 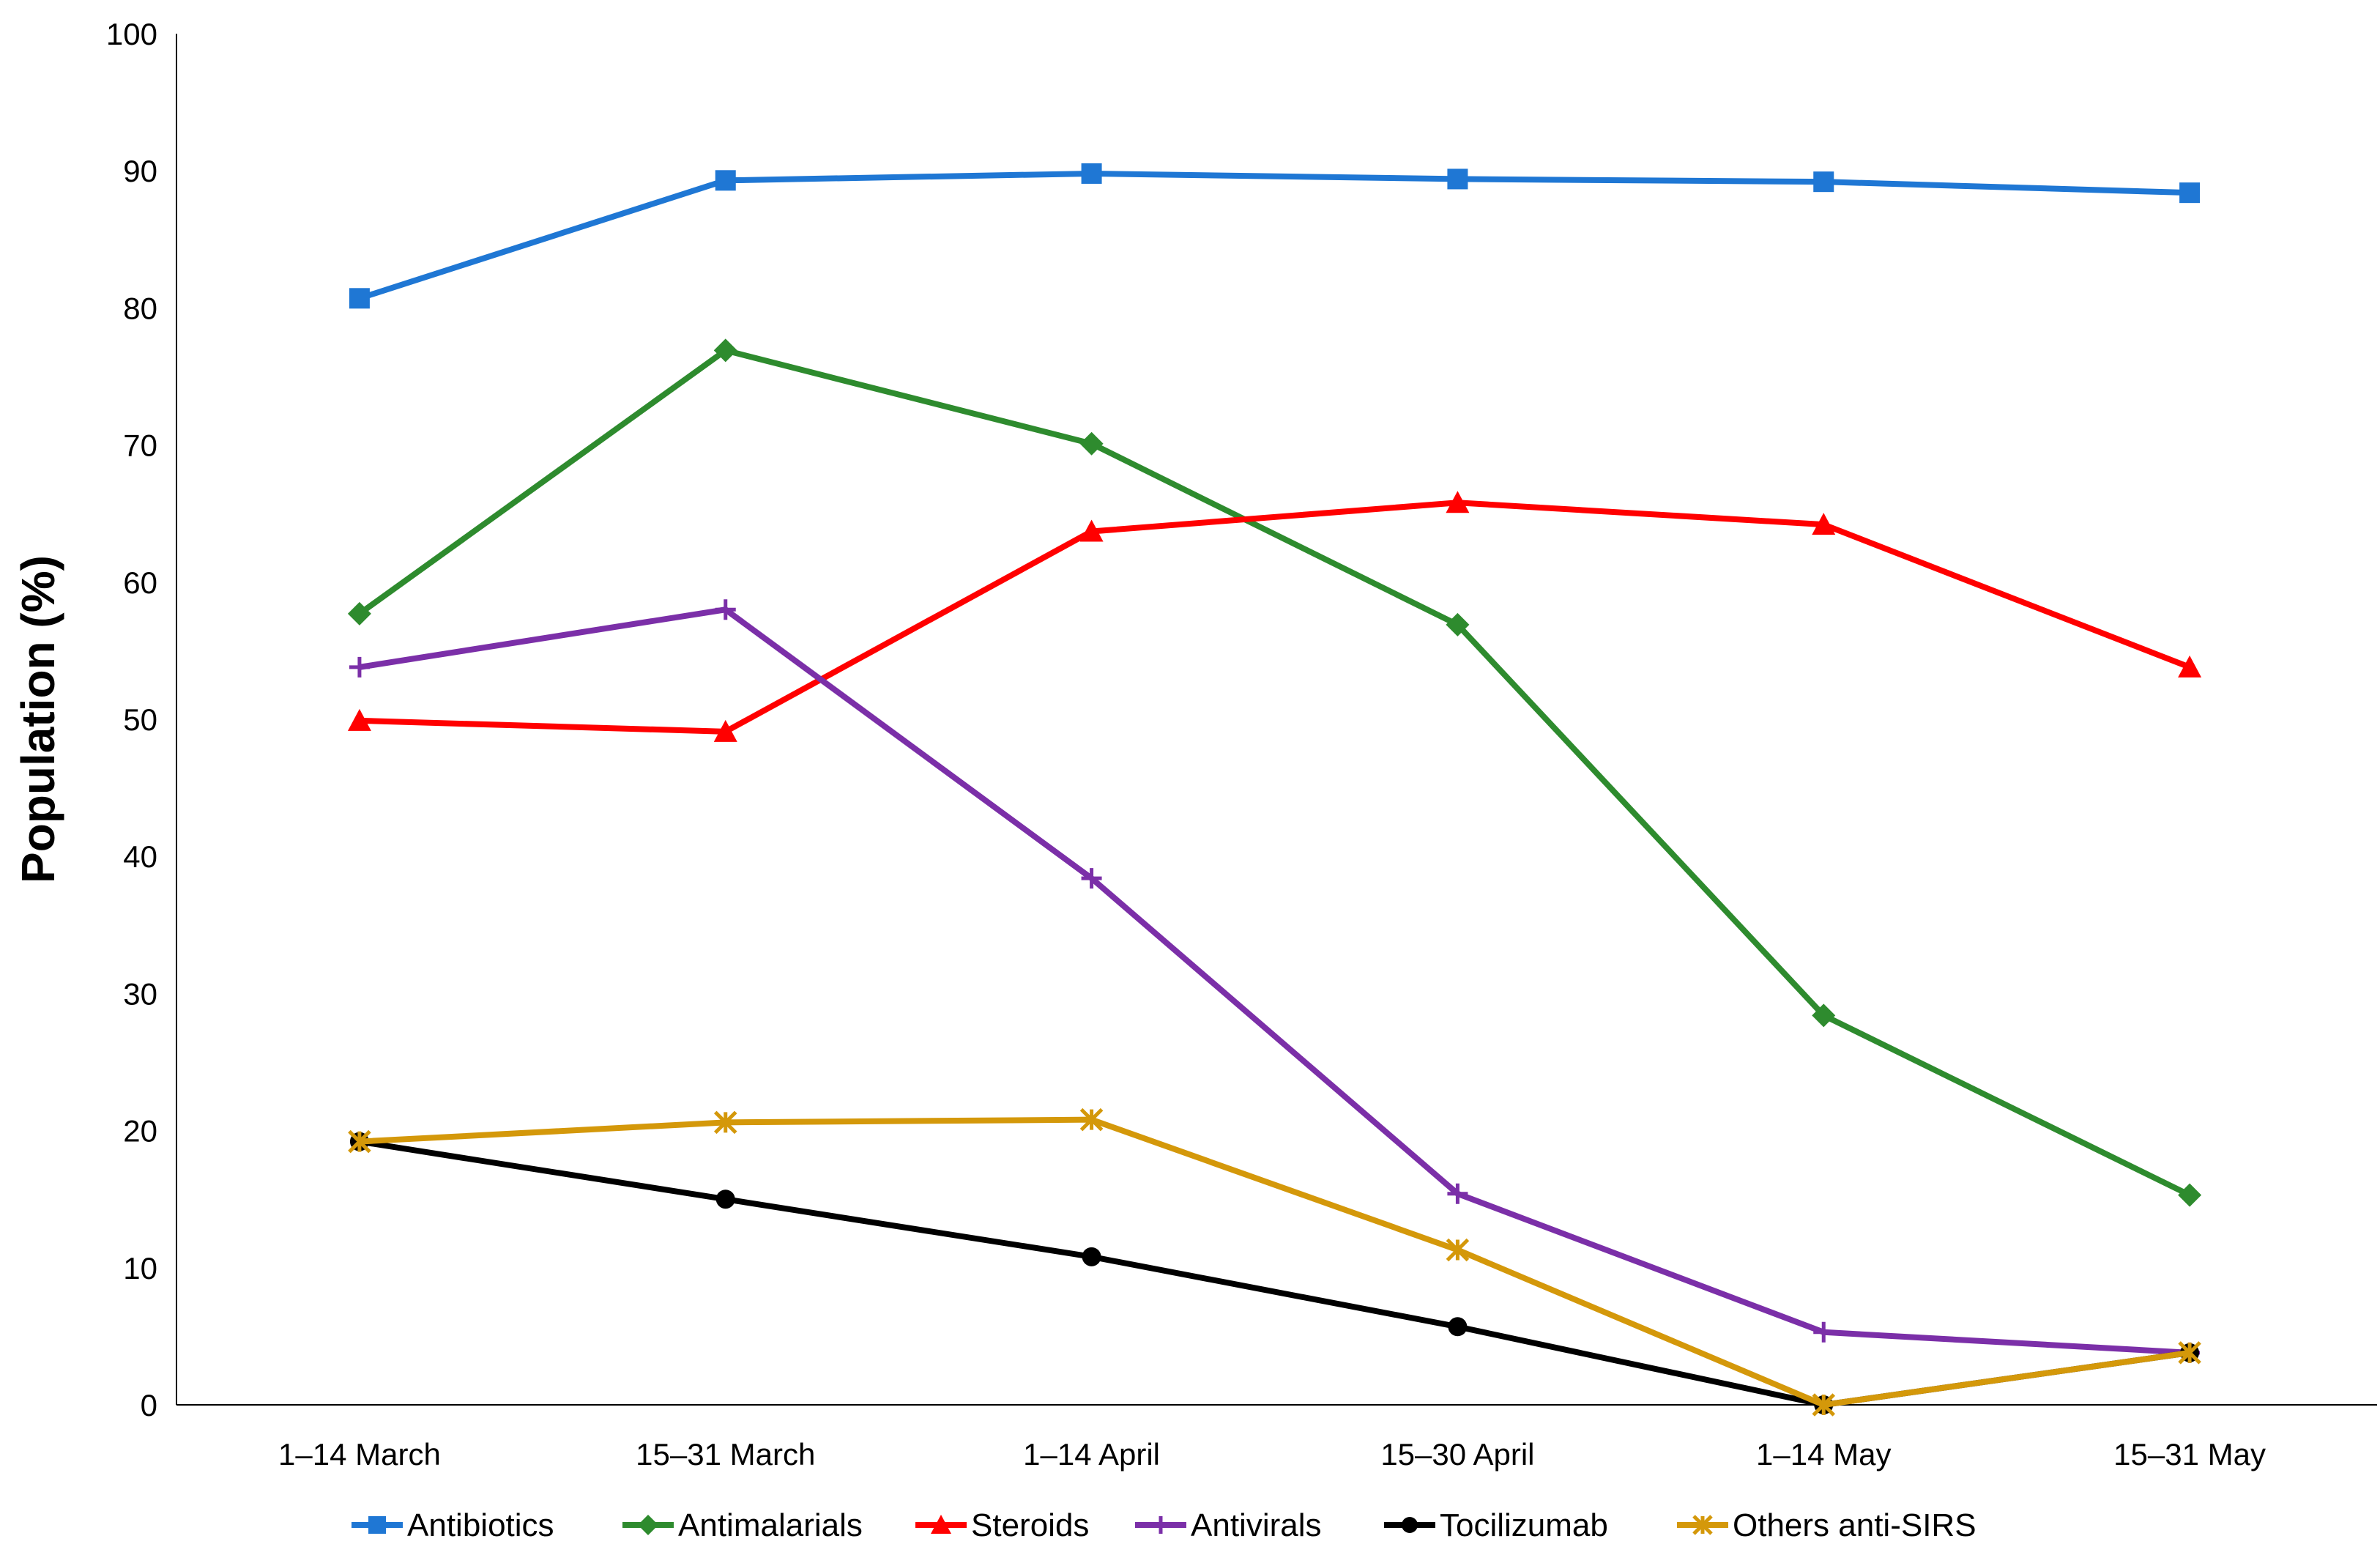 I want to click on legend-item: Others anti-SIRS, so click(x=1826, y=1525).